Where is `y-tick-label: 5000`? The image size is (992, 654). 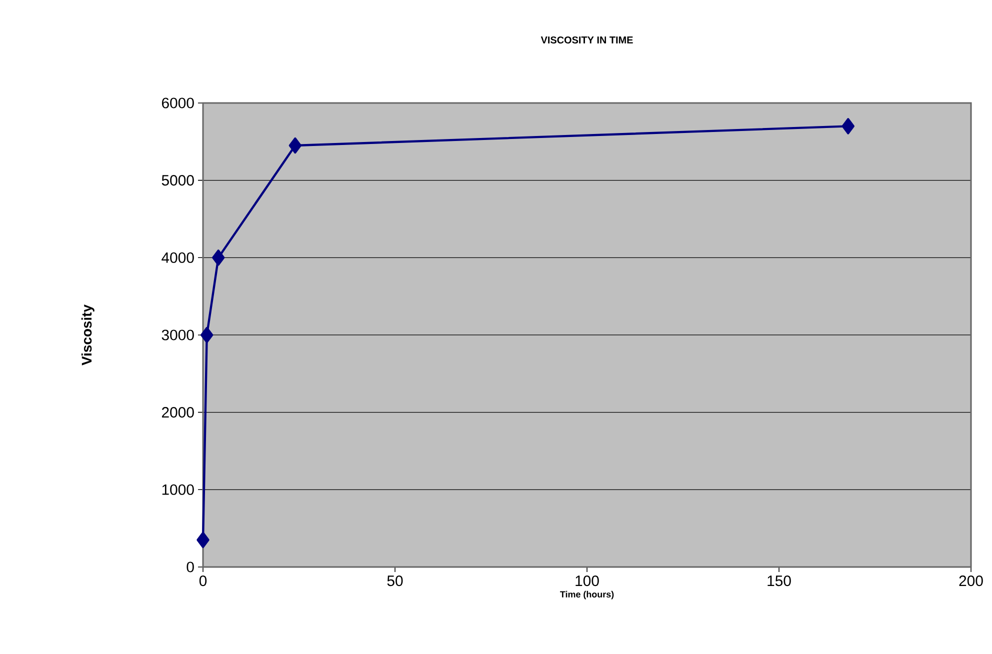 y-tick-label: 5000 is located at coordinates (178, 180).